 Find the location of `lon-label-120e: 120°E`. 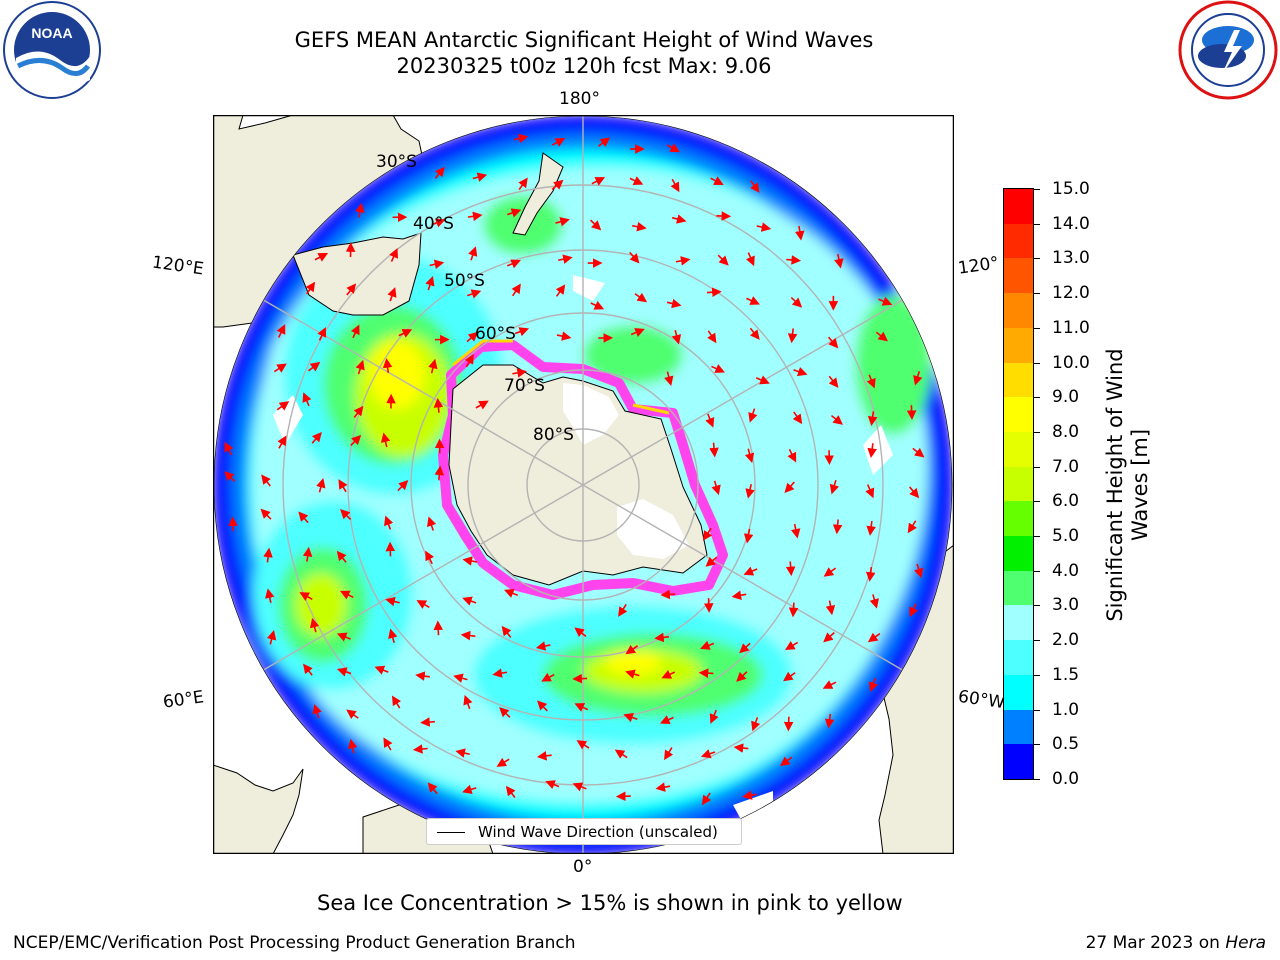

lon-label-120e: 120°E is located at coordinates (177, 266).